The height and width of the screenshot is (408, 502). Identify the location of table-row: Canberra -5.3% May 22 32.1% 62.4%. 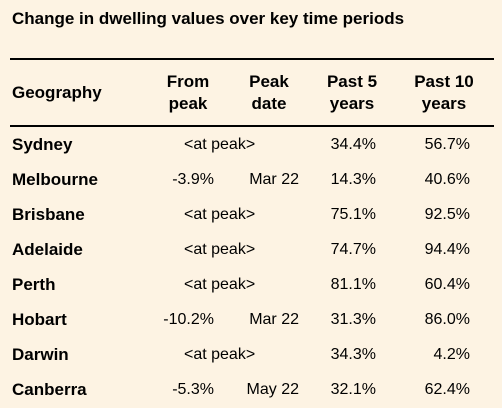
(251, 390).